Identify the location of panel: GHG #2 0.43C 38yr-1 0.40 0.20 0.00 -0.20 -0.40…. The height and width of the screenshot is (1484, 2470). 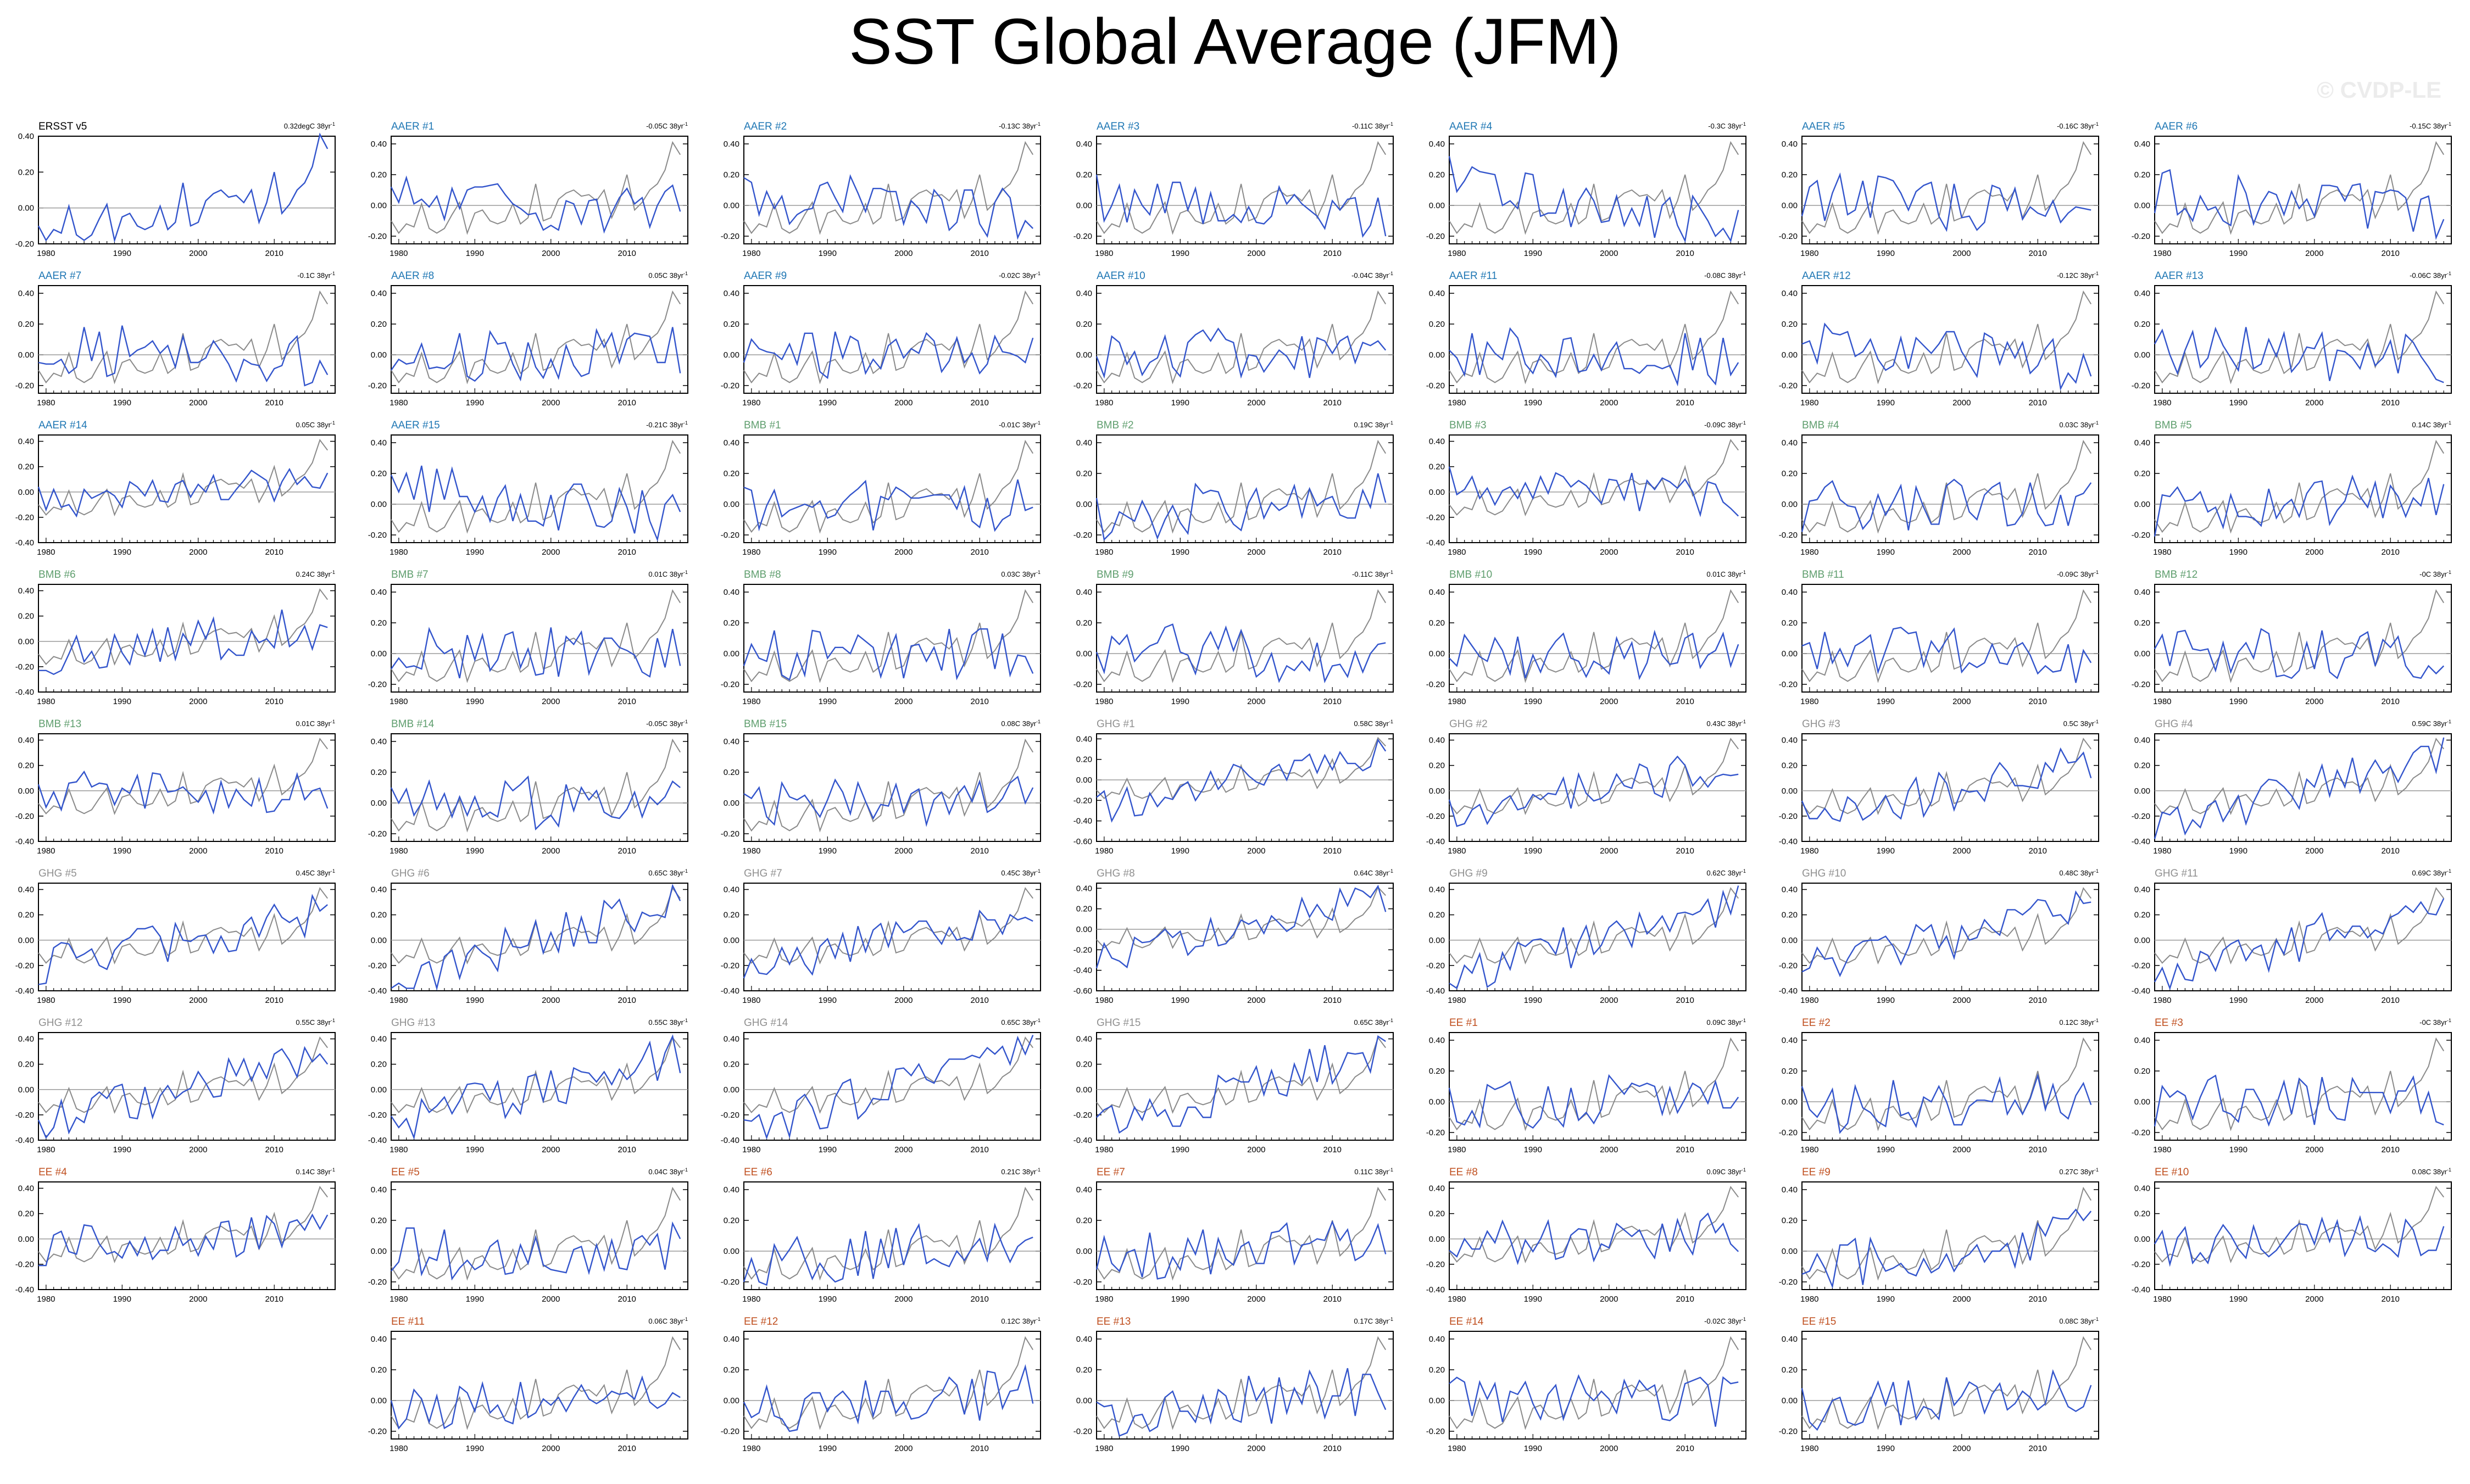
(1586, 787).